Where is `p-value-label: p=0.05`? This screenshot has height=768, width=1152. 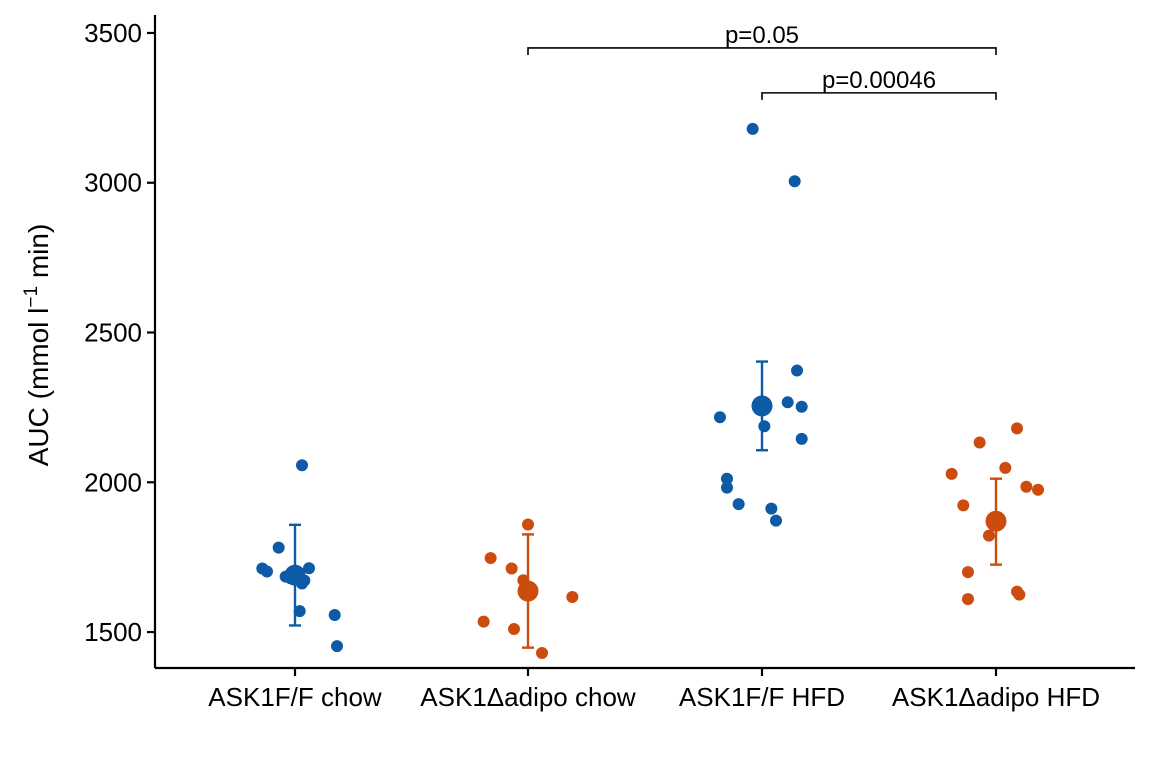
p-value-label: p=0.05 is located at coordinates (762, 35).